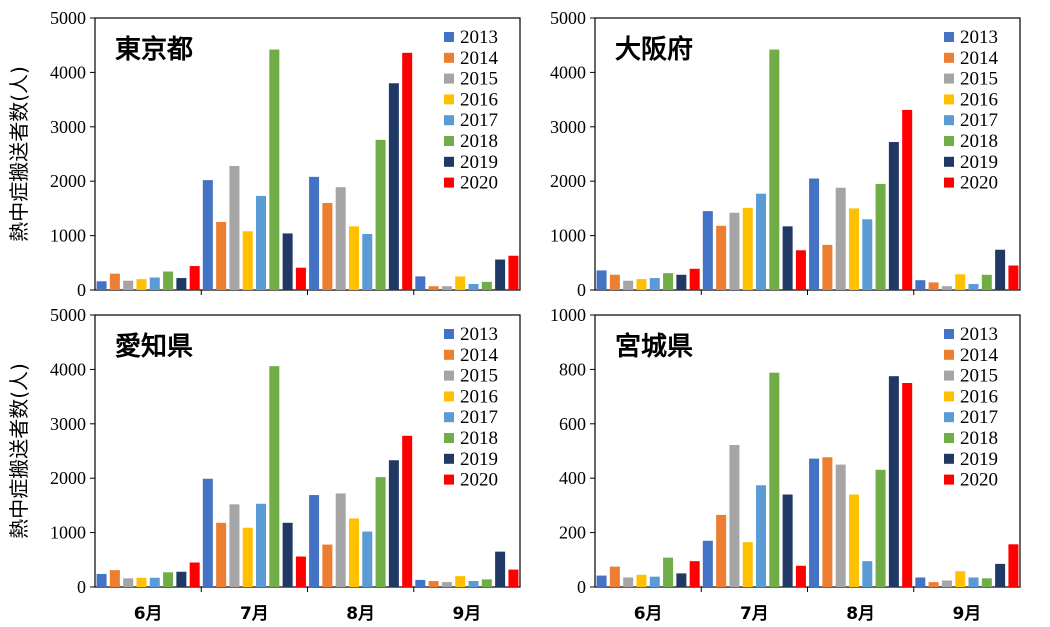  Describe the element at coordinates (979, 99) in the screenshot. I see `legend-label: 2016` at that location.